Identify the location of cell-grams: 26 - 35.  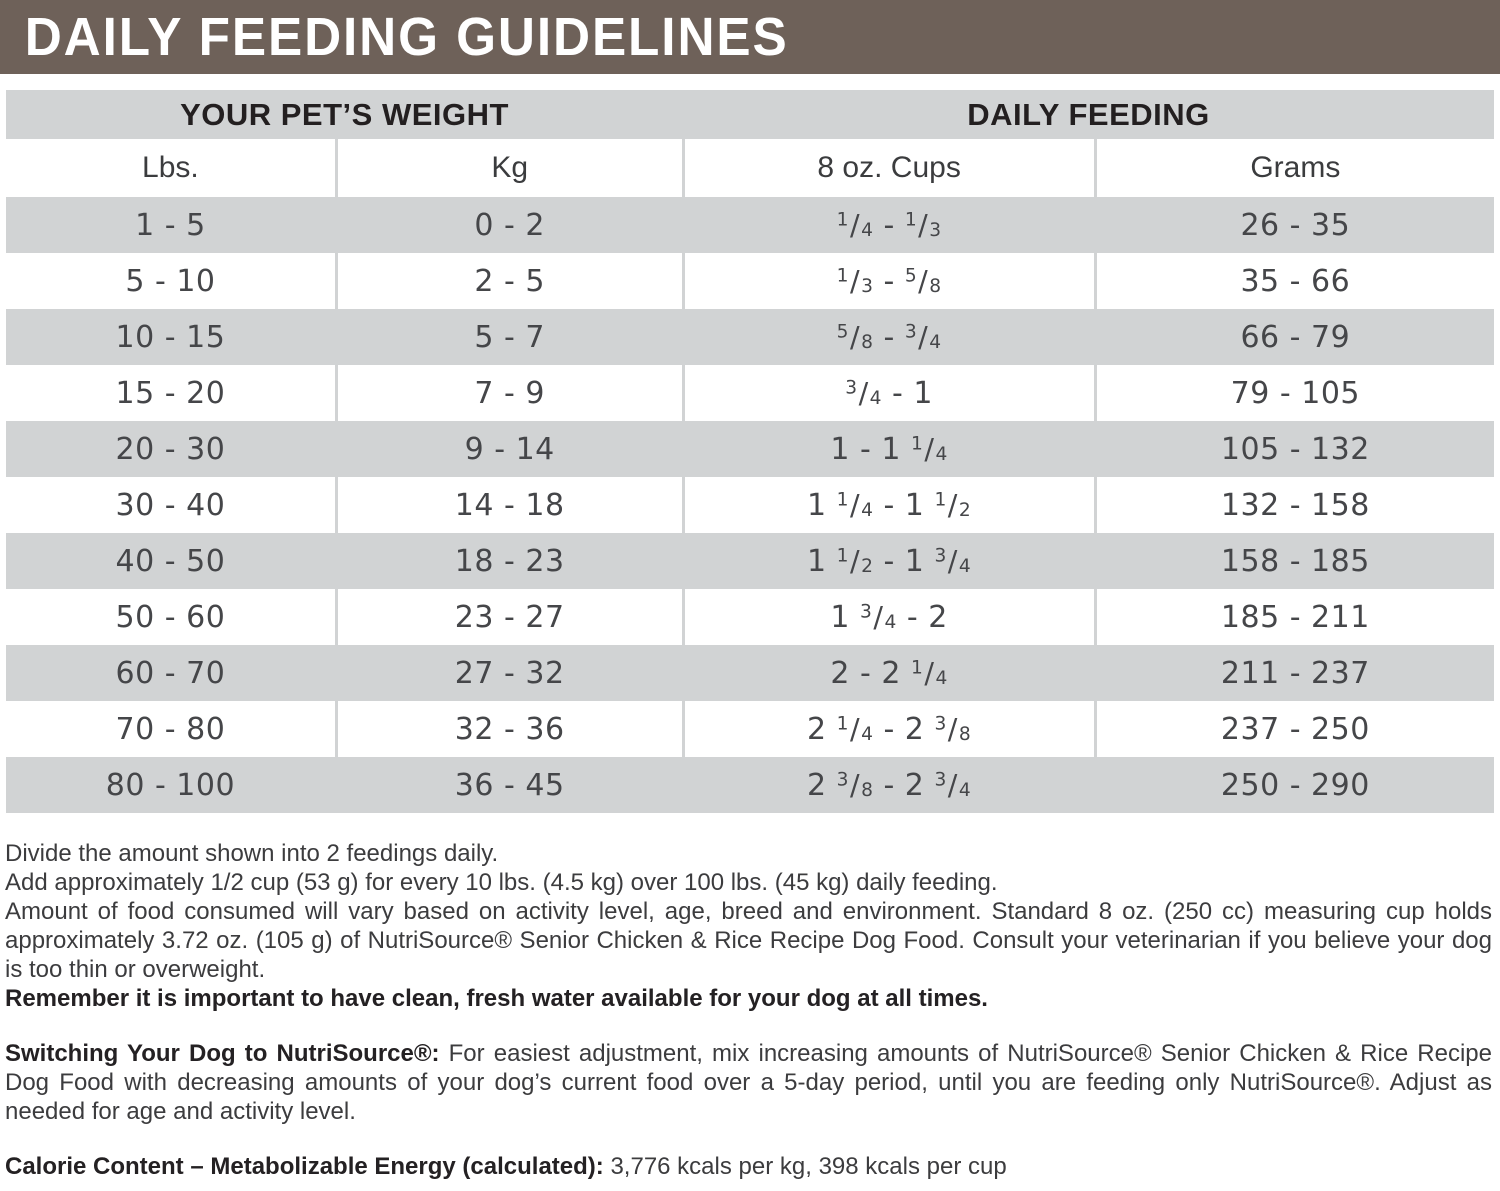
(1293, 225).